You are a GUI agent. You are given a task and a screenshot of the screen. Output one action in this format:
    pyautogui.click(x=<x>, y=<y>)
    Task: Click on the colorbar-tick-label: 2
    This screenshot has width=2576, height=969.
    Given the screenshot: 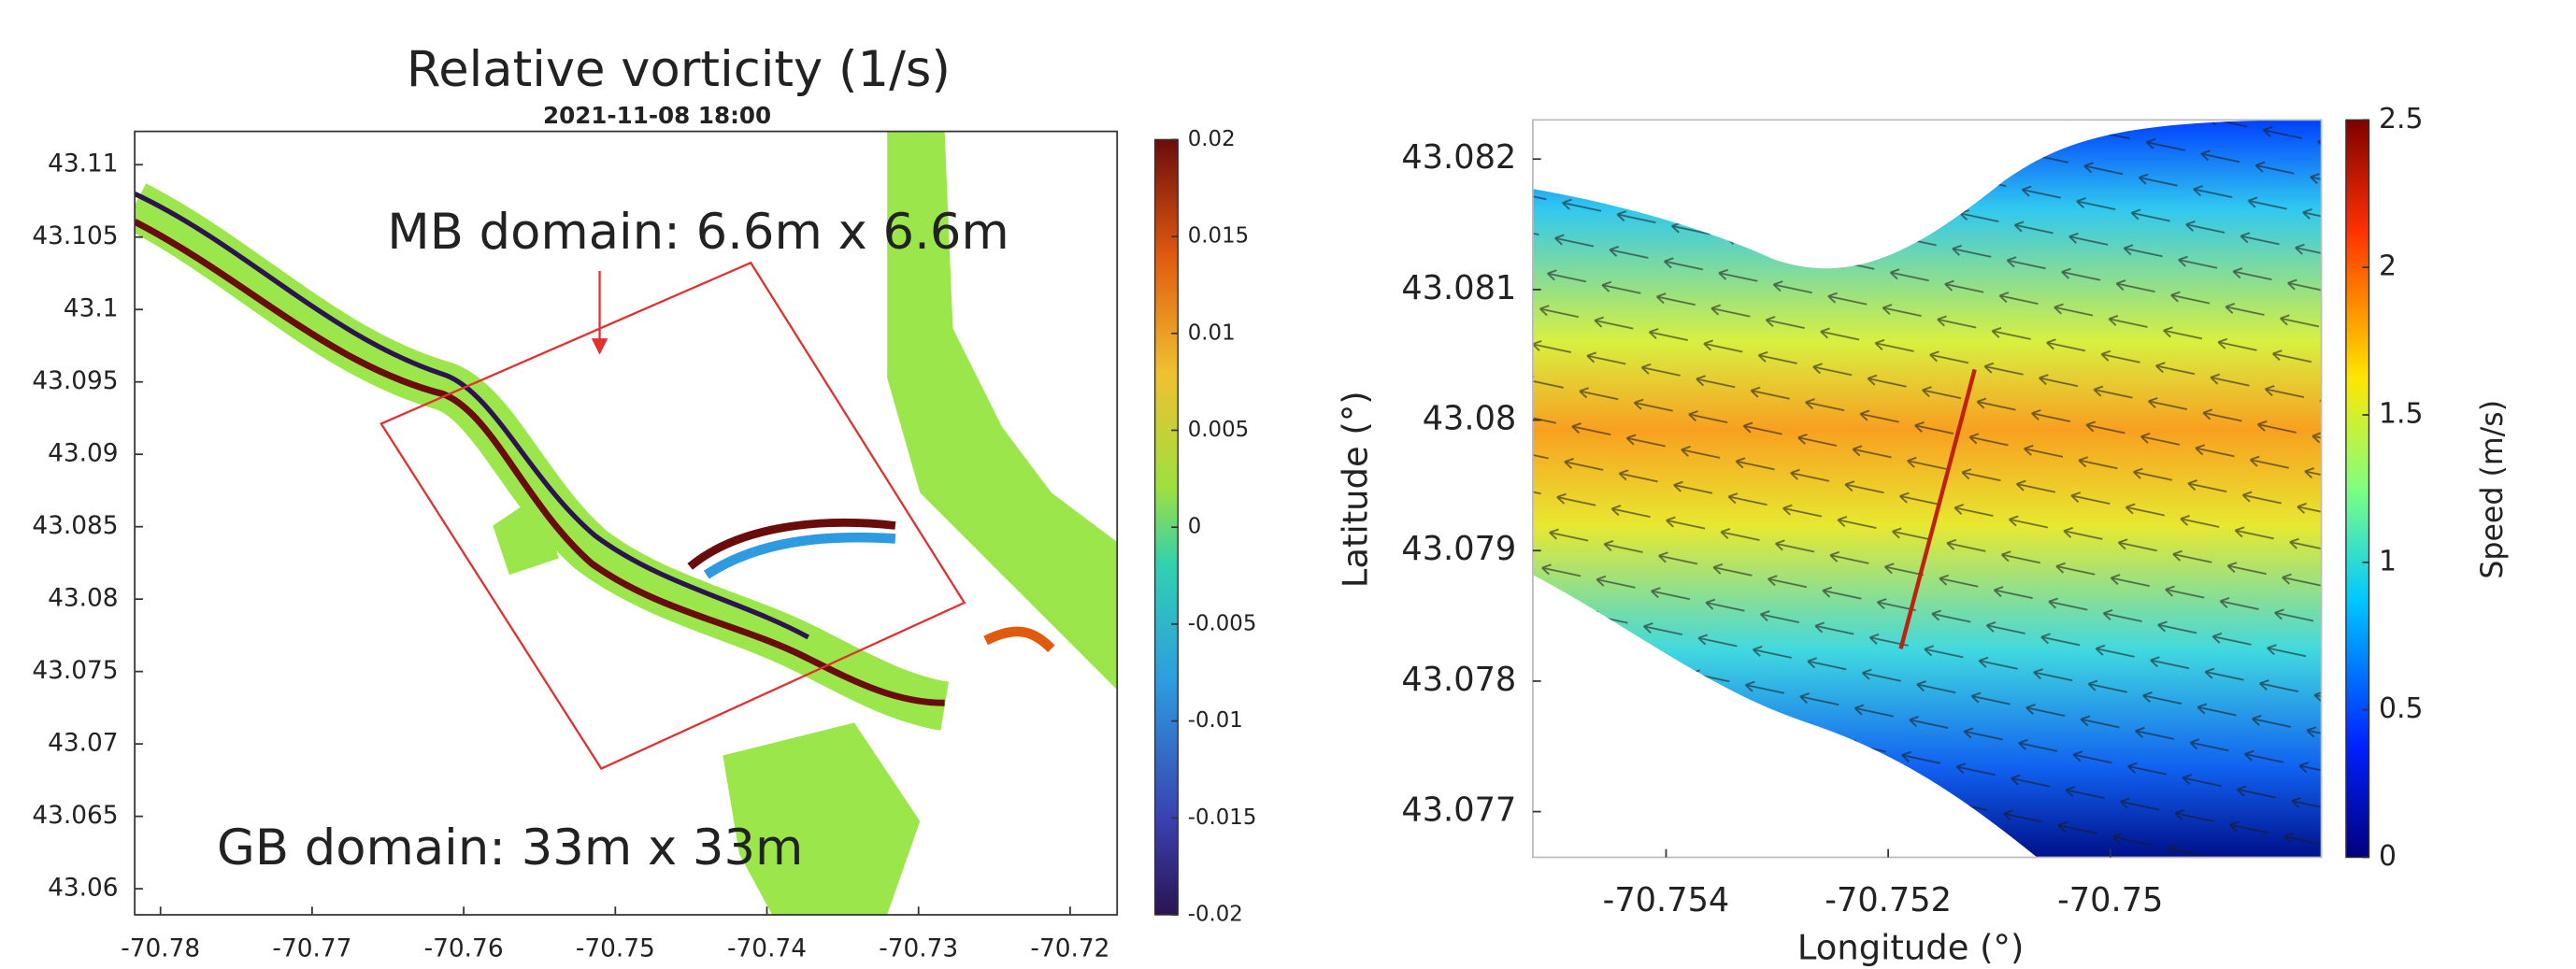 What is the action you would take?
    pyautogui.click(x=2388, y=267)
    